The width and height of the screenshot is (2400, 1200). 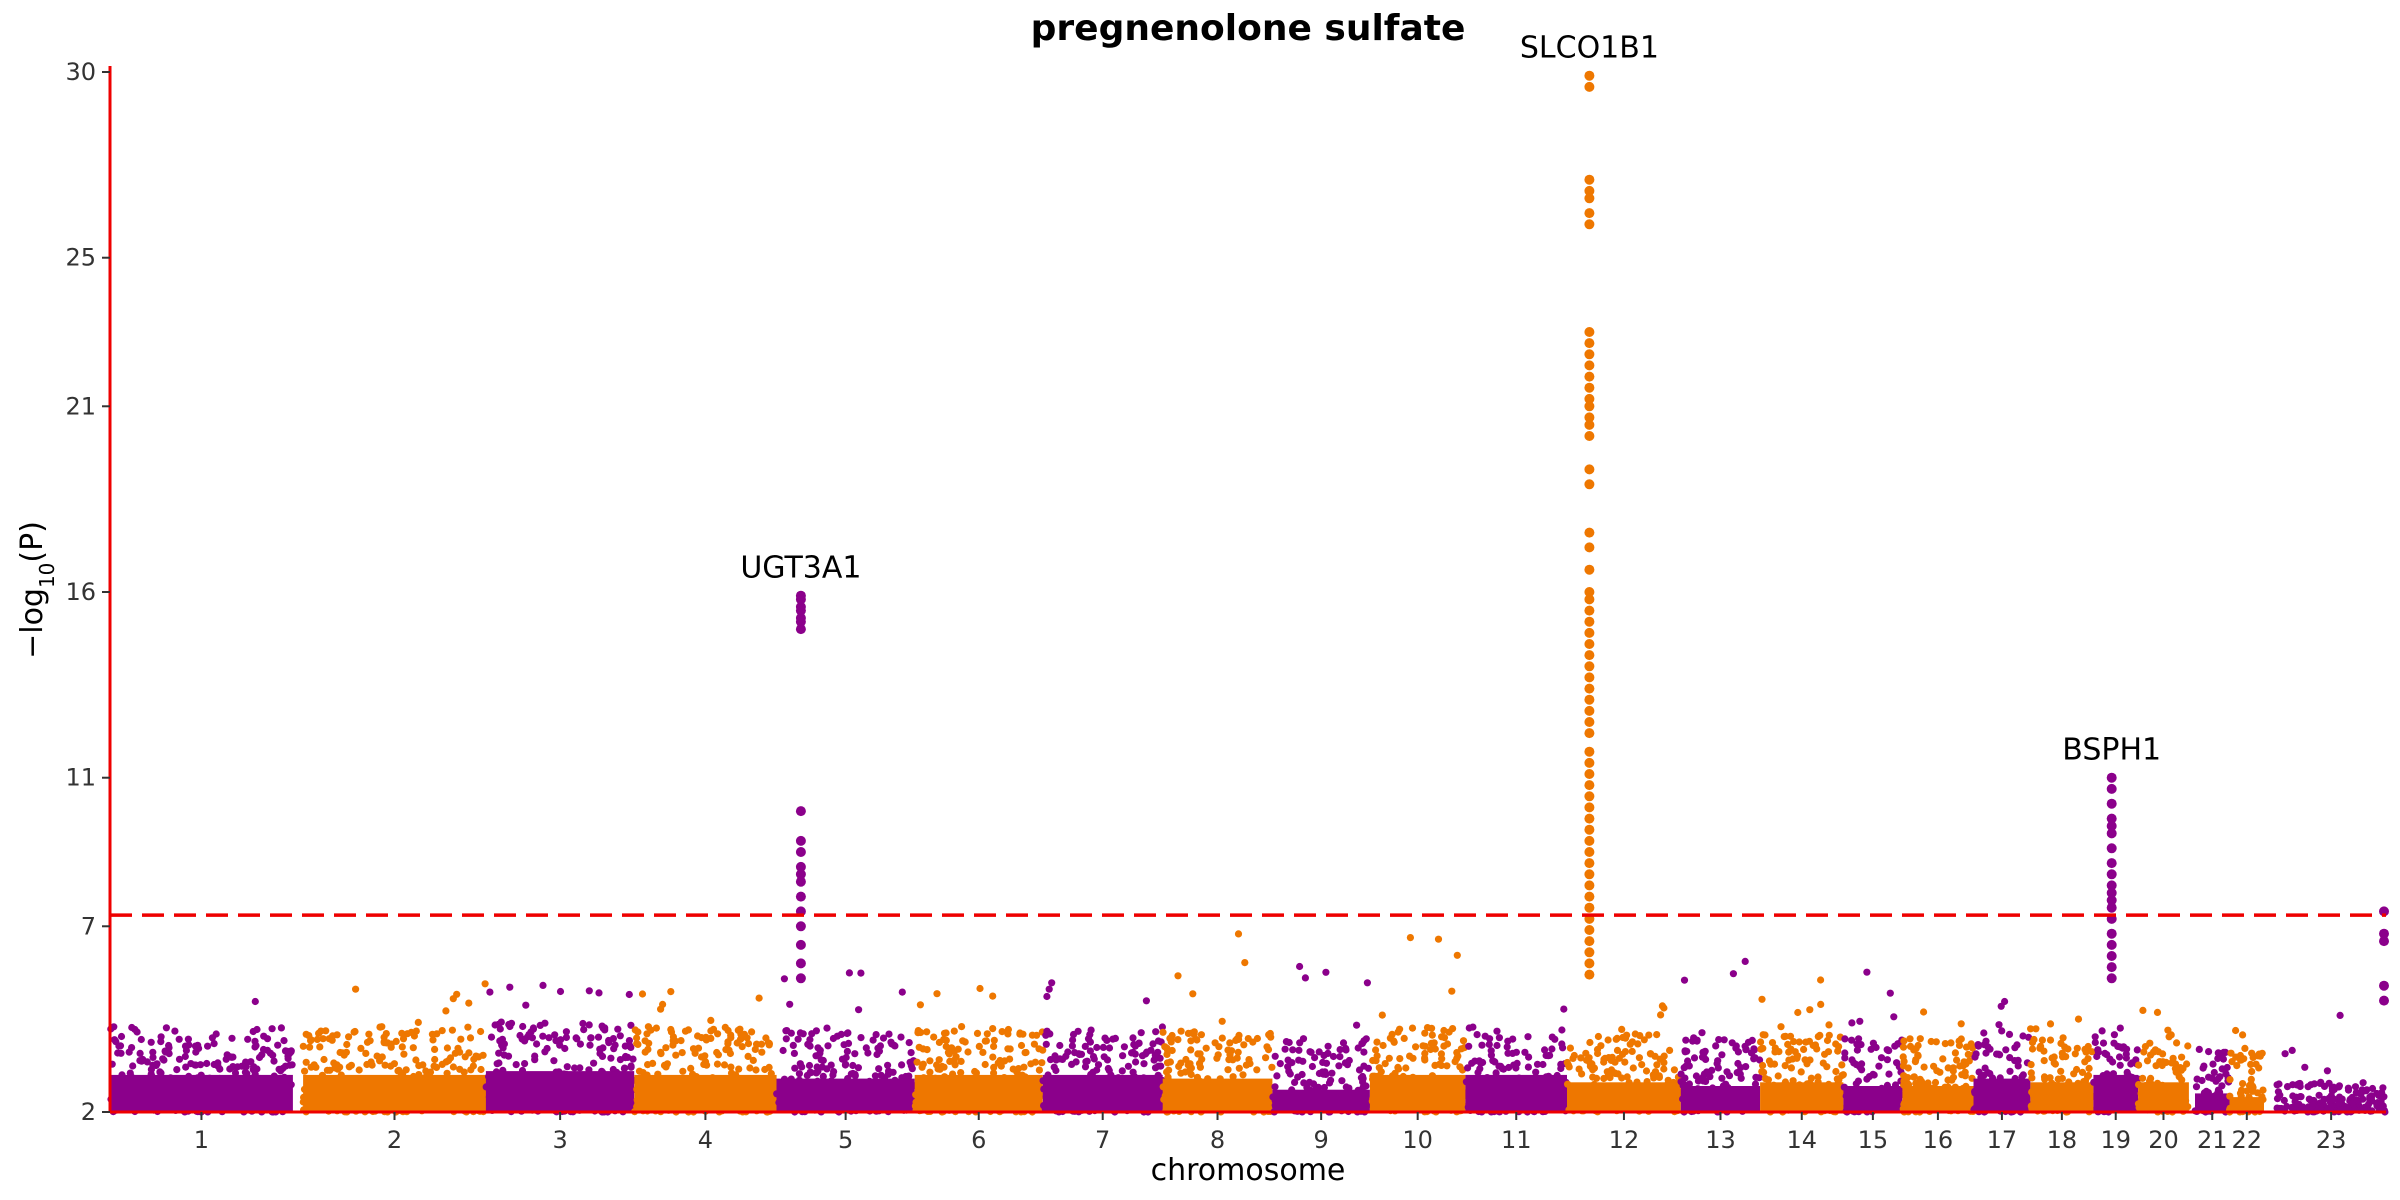 What do you see at coordinates (705, 1140) in the screenshot?
I see `x-tick-label: 4` at bounding box center [705, 1140].